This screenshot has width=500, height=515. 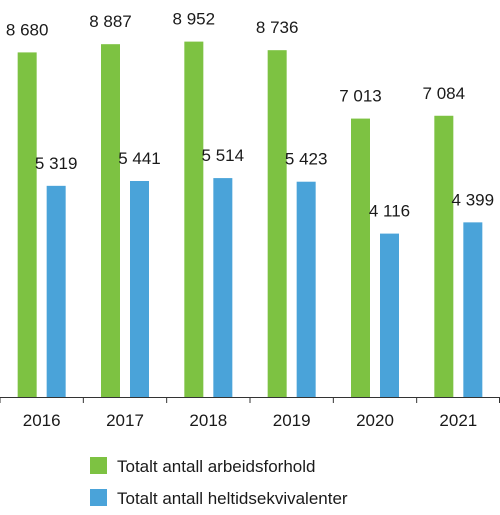 What do you see at coordinates (277, 27) in the screenshot?
I see `value-label-series0-2019: 8 736` at bounding box center [277, 27].